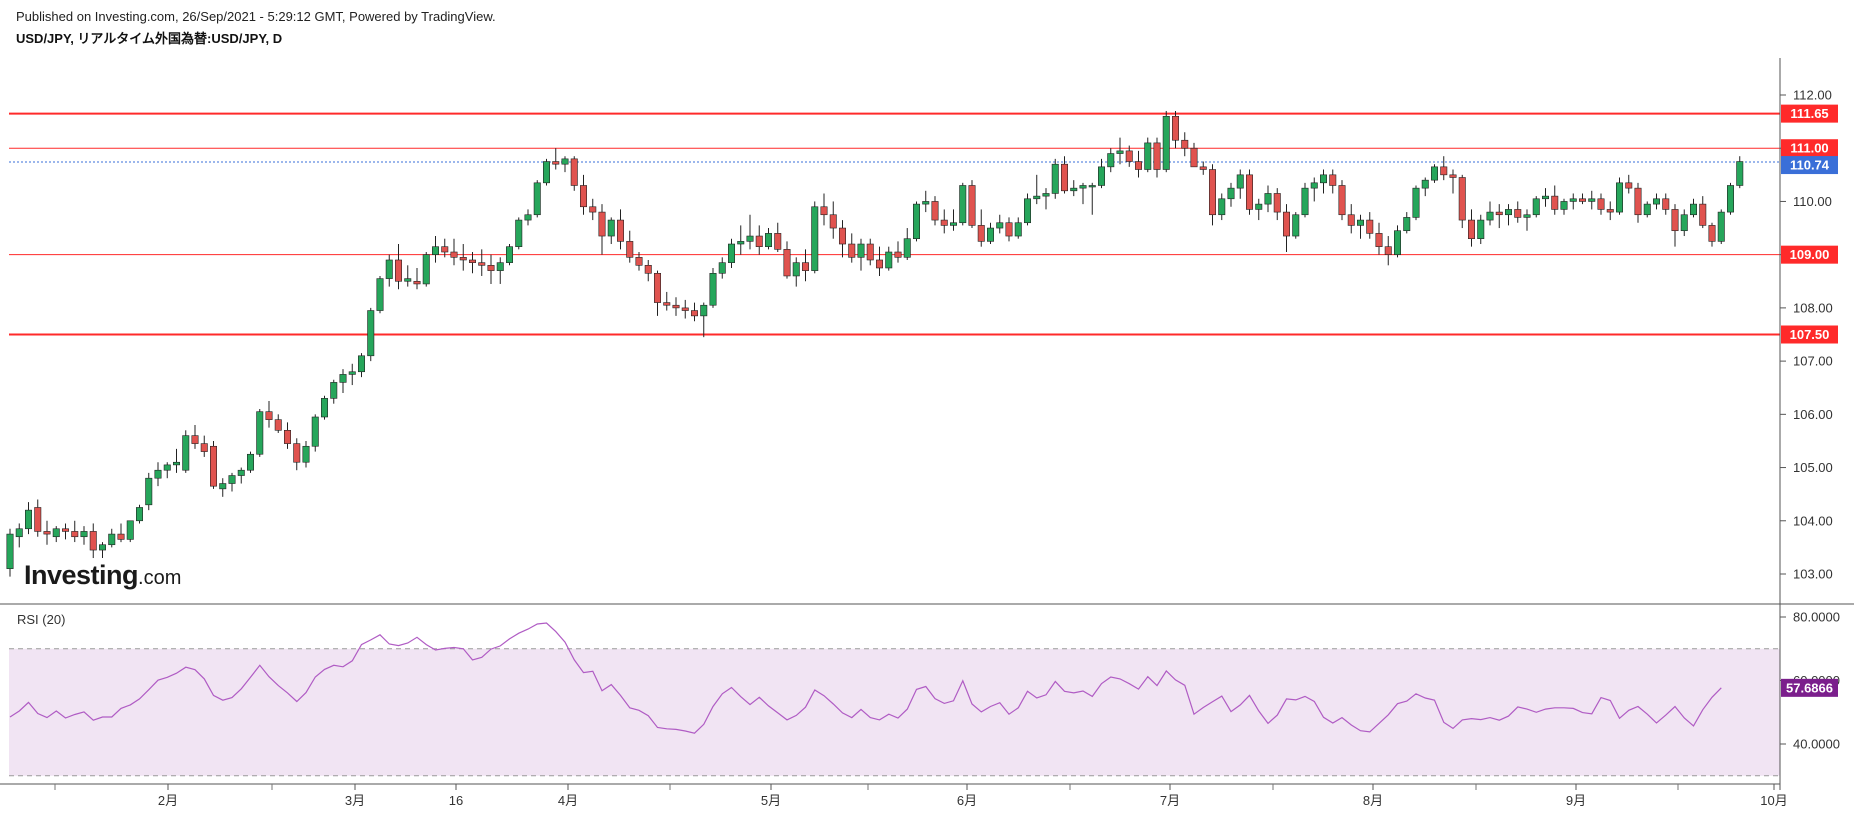  Describe the element at coordinates (1810, 165) in the screenshot. I see `current-price-tag-label: 110.74` at that location.